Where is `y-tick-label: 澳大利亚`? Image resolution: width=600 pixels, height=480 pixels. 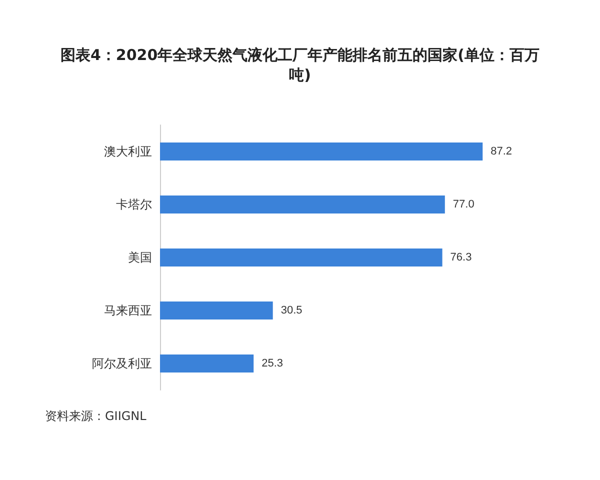
y-tick-label: 澳大利亚 is located at coordinates (128, 151).